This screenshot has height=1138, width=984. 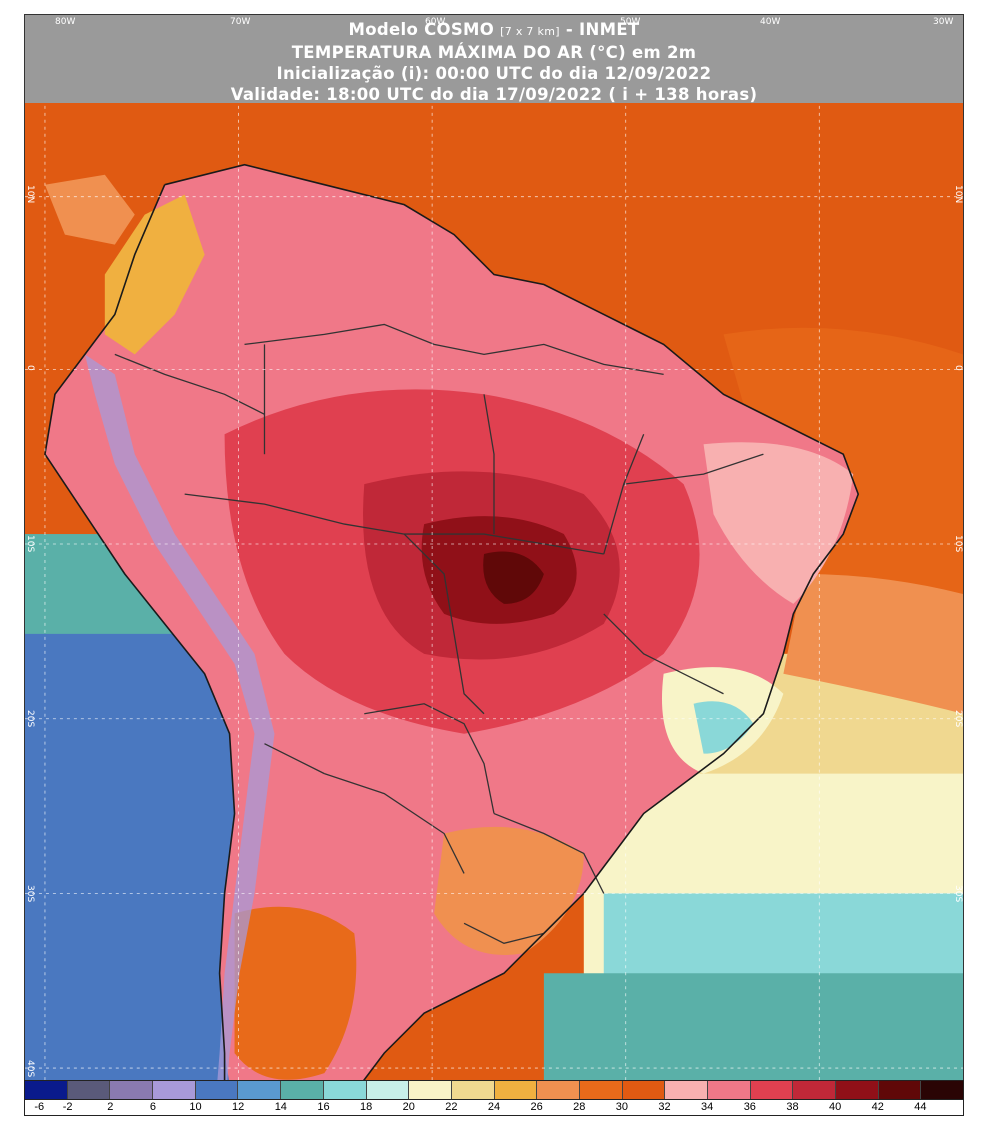 What do you see at coordinates (958, 894) in the screenshot?
I see `lat-label-30s-right: 30S` at bounding box center [958, 894].